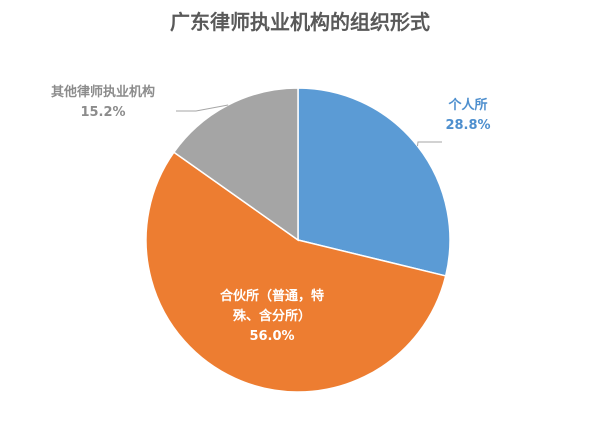  Describe the element at coordinates (103, 92) in the screenshot. I see `slice-category-label: 其他律师执业机构` at that location.